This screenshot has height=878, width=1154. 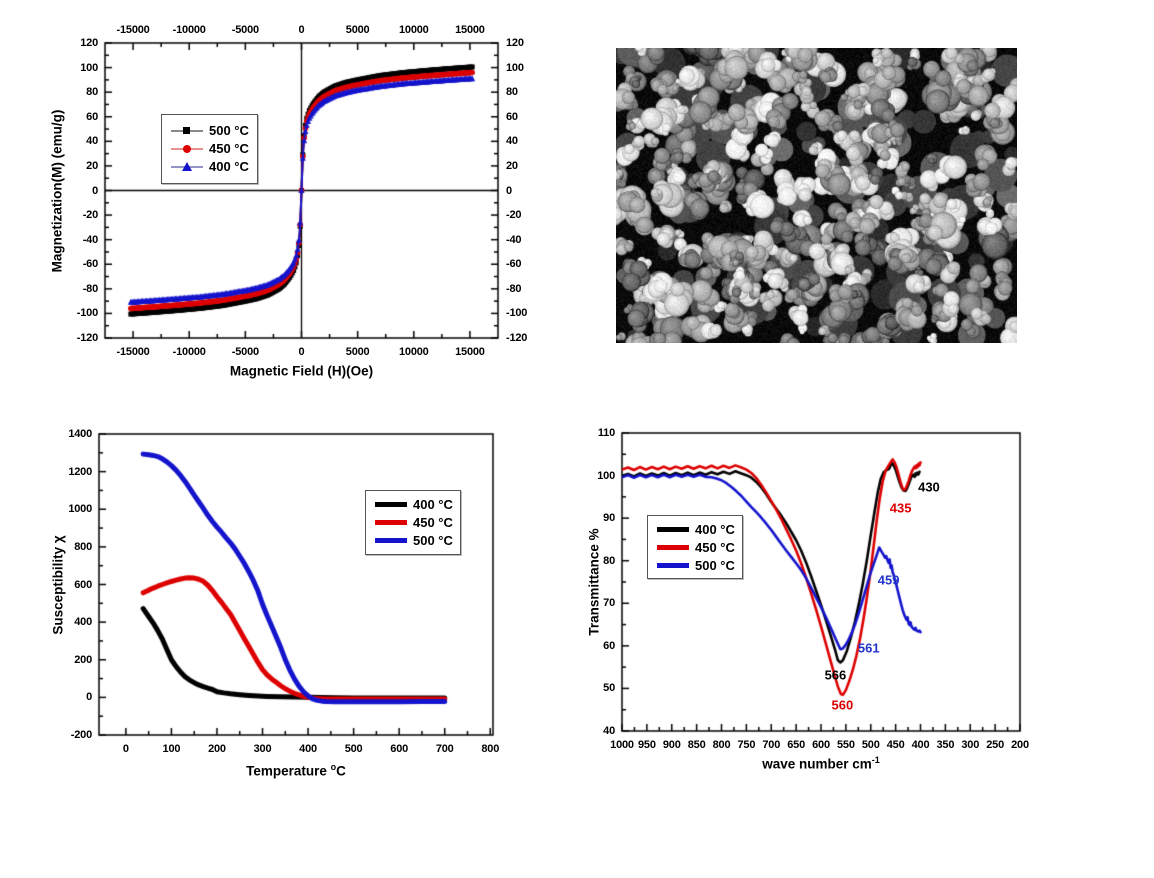 What do you see at coordinates (341, 771) in the screenshot?
I see `susceptibility-xaxis-title-post: C` at bounding box center [341, 771].